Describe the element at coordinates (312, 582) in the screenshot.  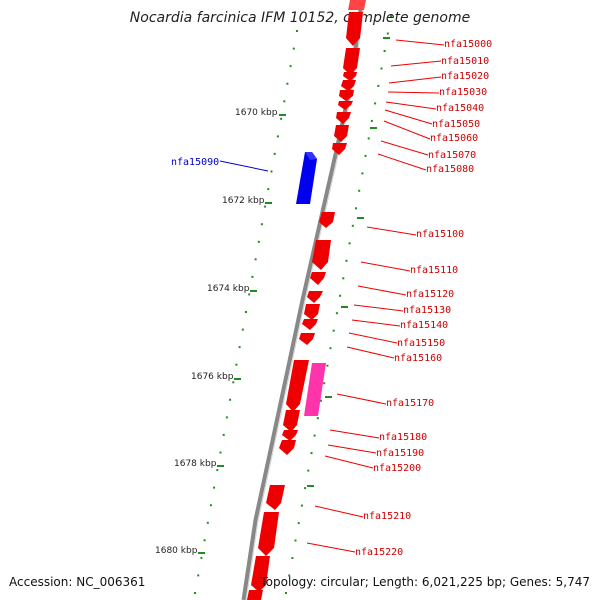
I see `topology-text: Topology: circular` at that location.